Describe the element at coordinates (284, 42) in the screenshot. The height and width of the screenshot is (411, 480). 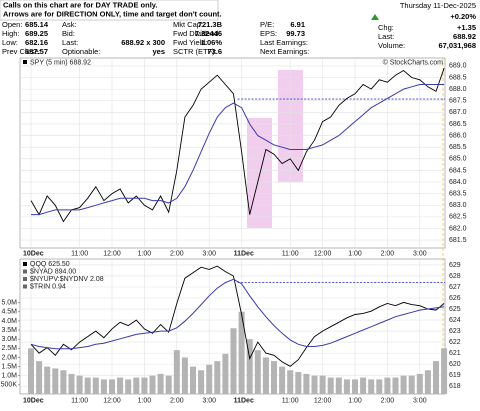
I see `info-label: Last Earnings:` at that location.